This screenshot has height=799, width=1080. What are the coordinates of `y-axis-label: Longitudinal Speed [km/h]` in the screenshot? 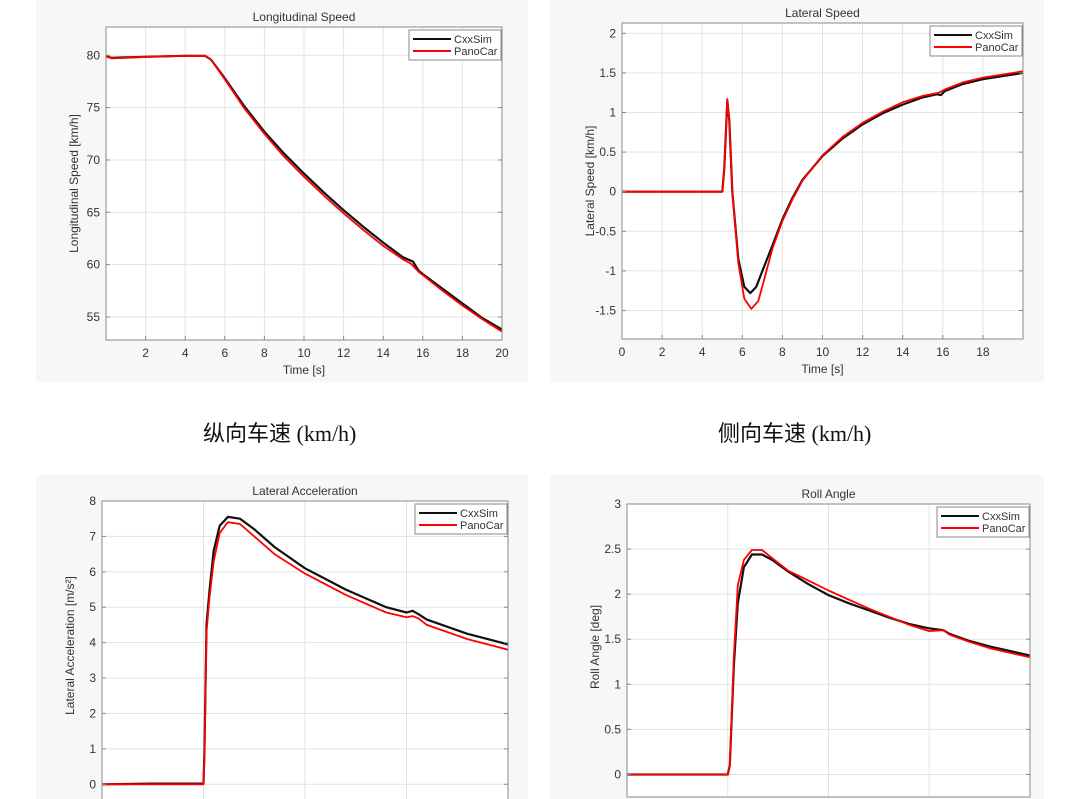 It's located at (74, 183).